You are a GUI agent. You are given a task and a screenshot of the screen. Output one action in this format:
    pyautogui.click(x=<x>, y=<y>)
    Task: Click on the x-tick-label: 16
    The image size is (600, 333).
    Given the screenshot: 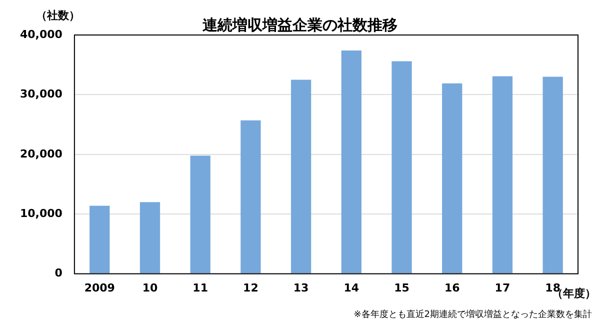 What is the action you would take?
    pyautogui.click(x=452, y=287)
    